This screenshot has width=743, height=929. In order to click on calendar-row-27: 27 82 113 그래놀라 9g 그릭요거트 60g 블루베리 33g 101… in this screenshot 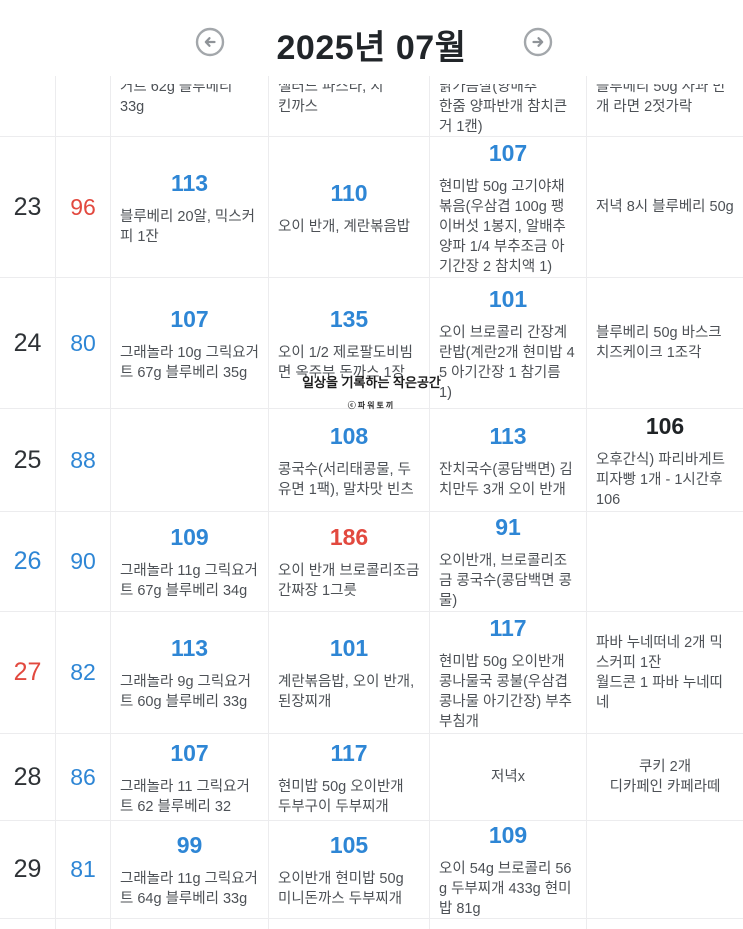, I will do `click(371, 673)`.